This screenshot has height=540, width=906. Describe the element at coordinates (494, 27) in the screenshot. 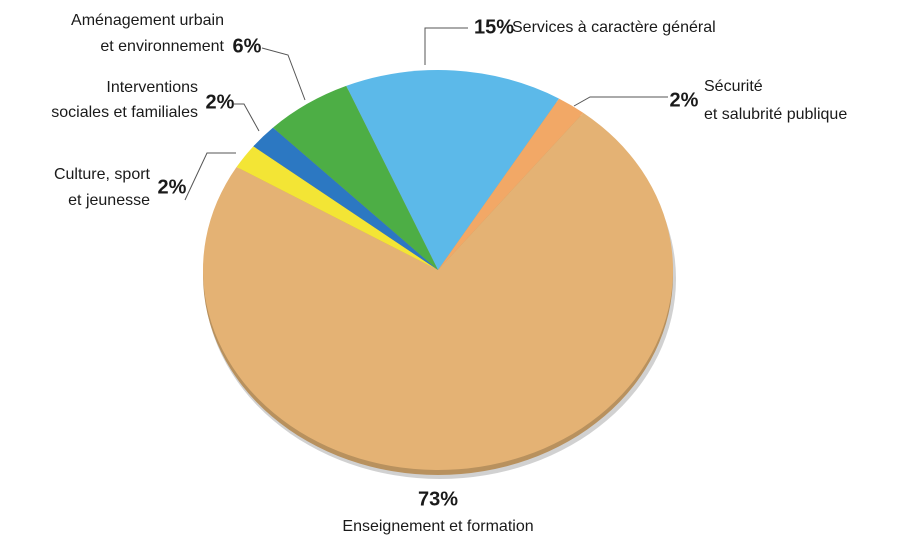

I see `value-label: 15%` at that location.